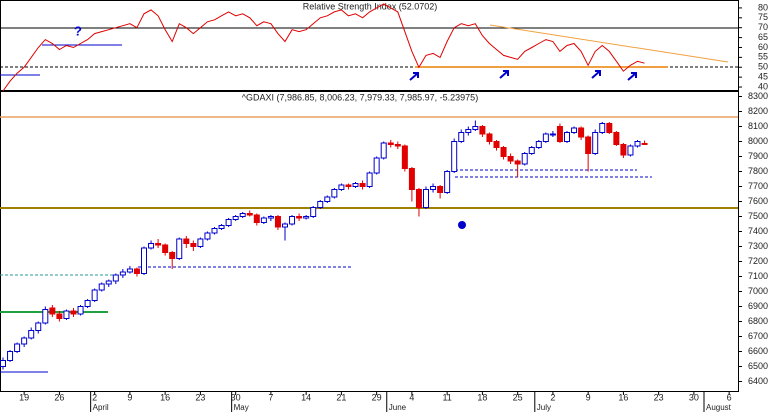  What do you see at coordinates (411, 397) in the screenshot?
I see `x-tick-label: 4` at bounding box center [411, 397].